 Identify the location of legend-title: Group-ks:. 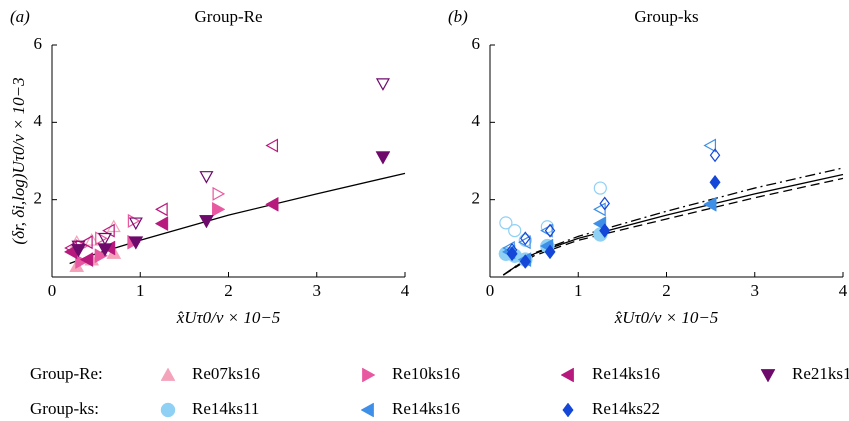
(64, 408).